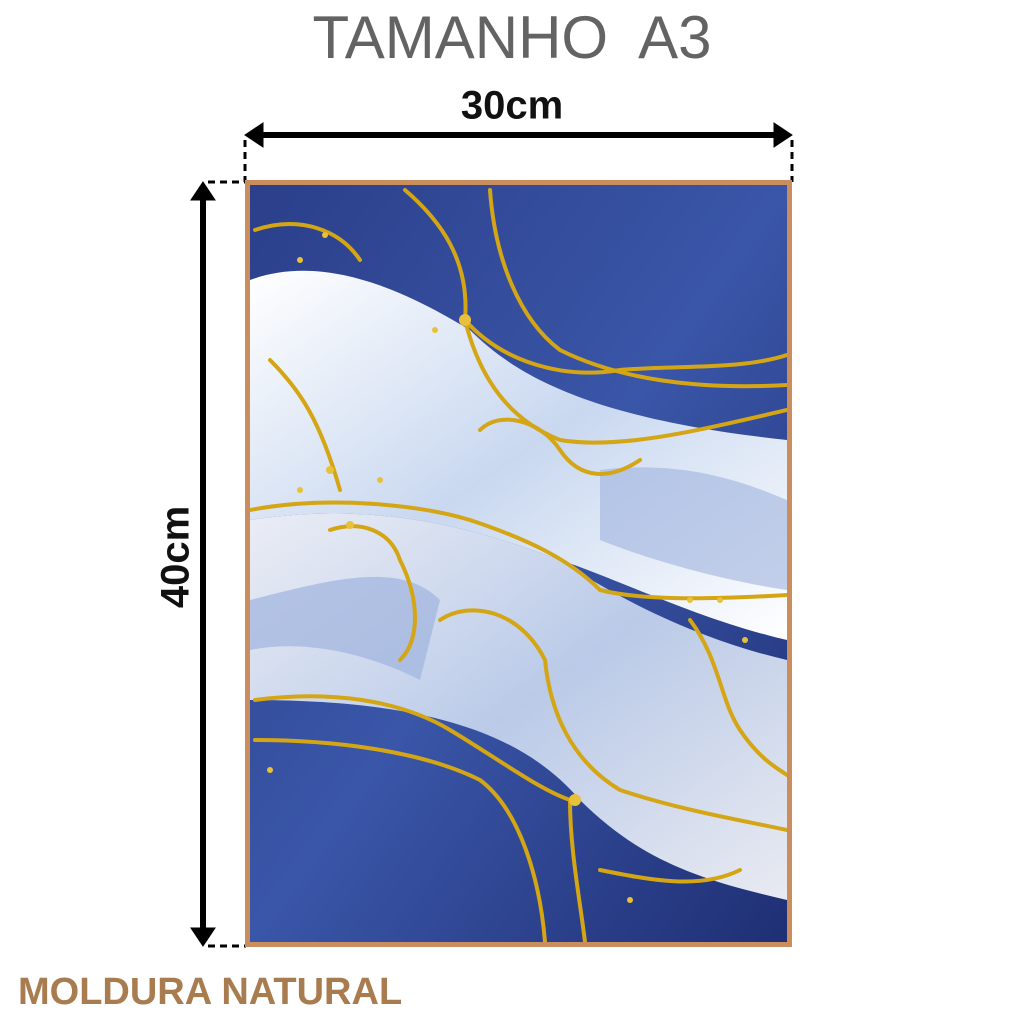 This screenshot has width=1024, height=1024. What do you see at coordinates (210, 992) in the screenshot?
I see `frame-label: MOLDURA NATURAL` at bounding box center [210, 992].